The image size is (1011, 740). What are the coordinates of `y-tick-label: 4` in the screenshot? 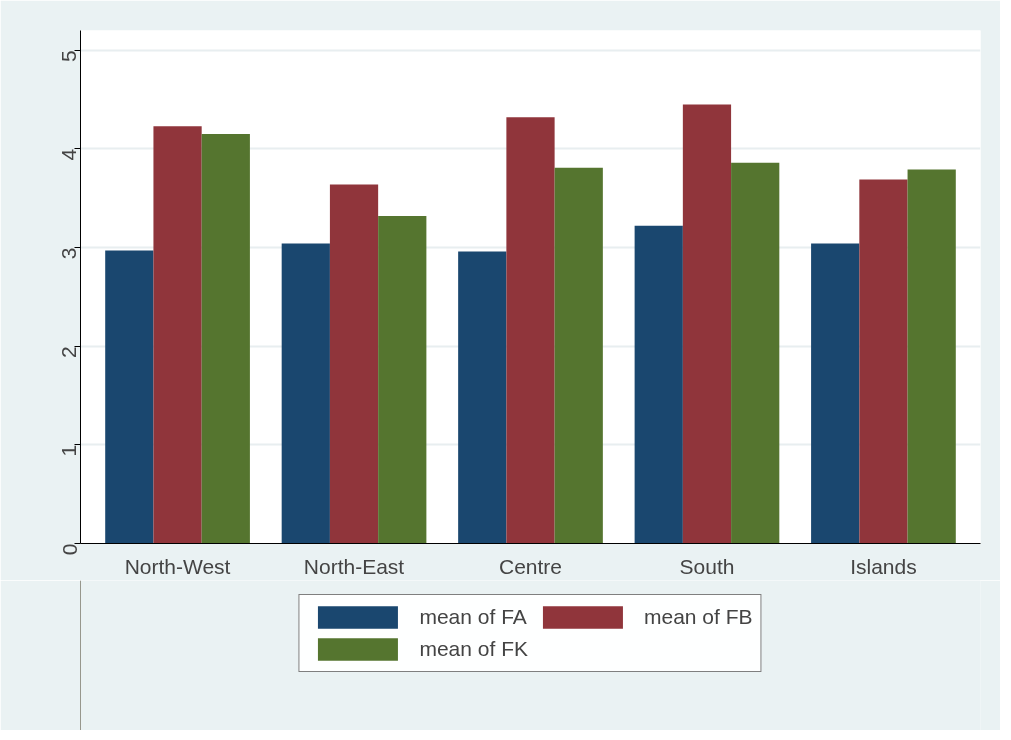 It's located at (69, 154).